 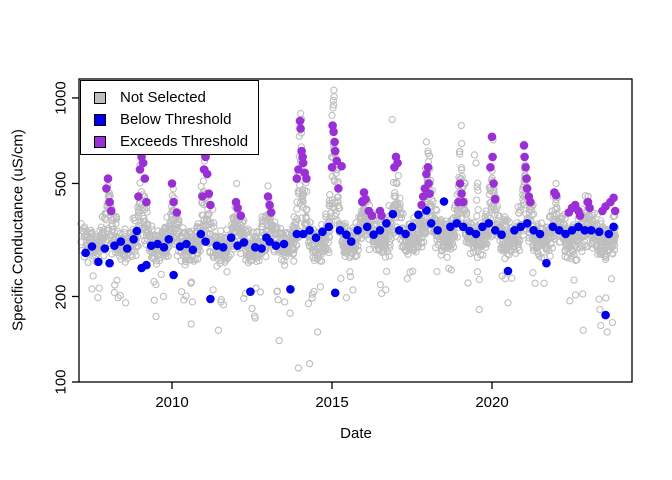 I want to click on not-selected-swatch-icon, so click(x=100, y=98).